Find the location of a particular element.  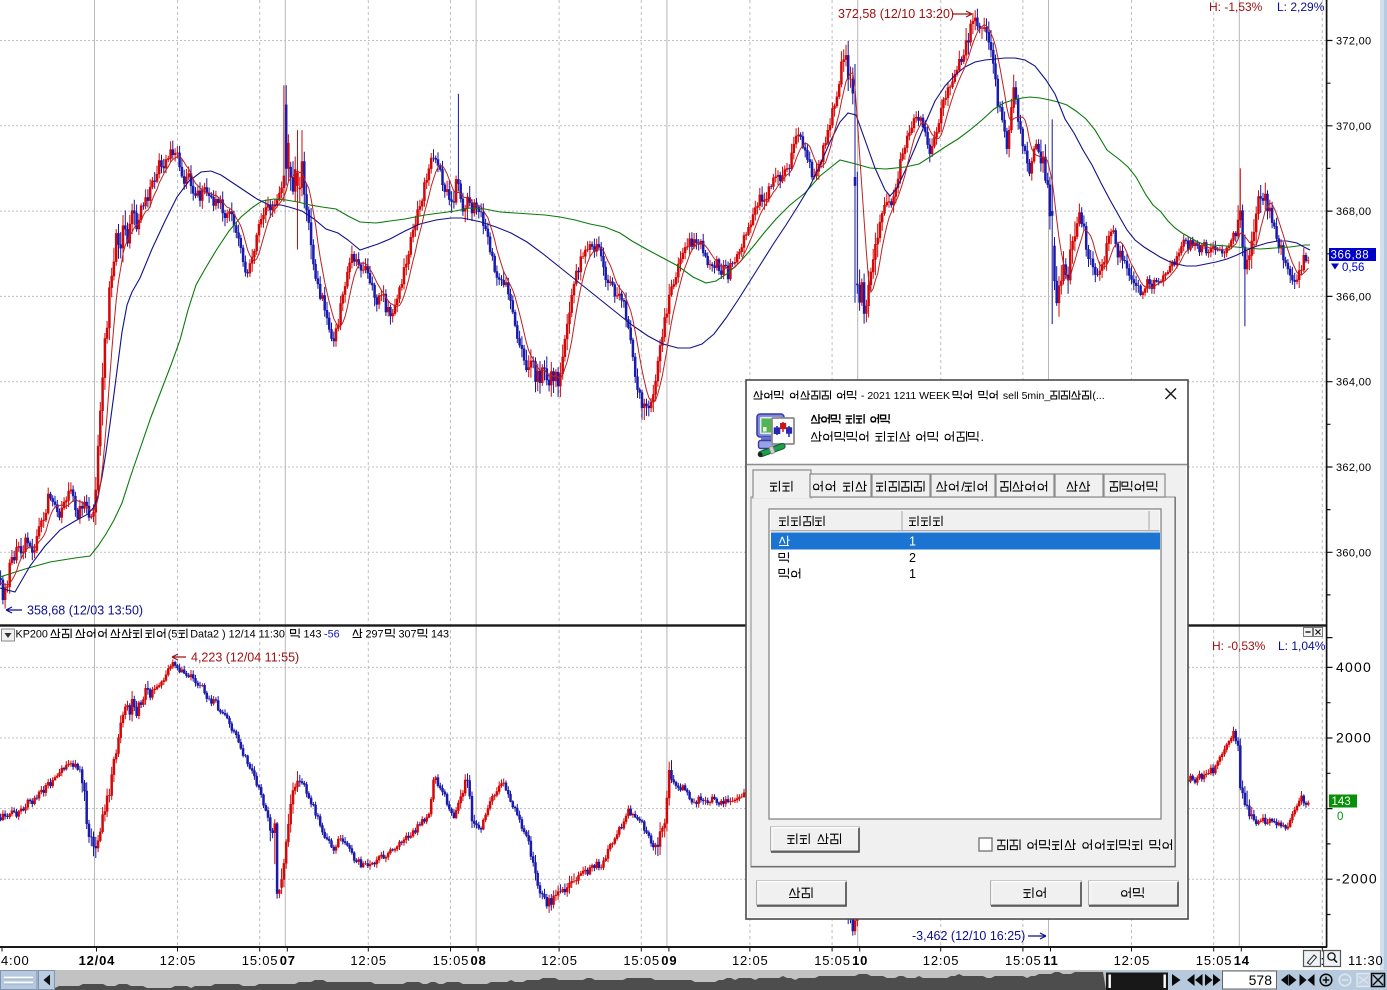

svg-text: 4:00 is located at coordinates (15, 960).